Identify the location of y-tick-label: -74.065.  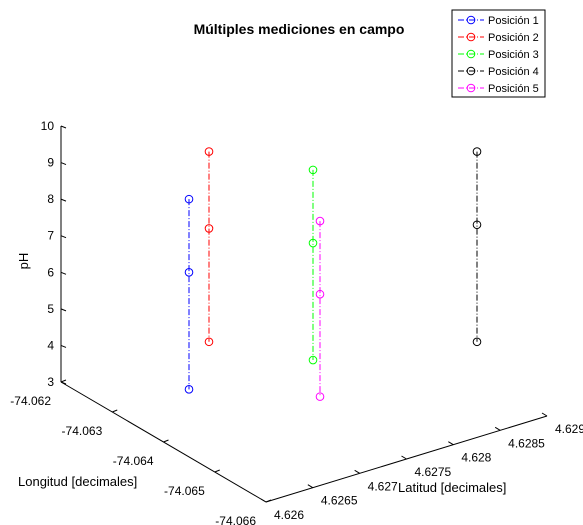
(184, 491).